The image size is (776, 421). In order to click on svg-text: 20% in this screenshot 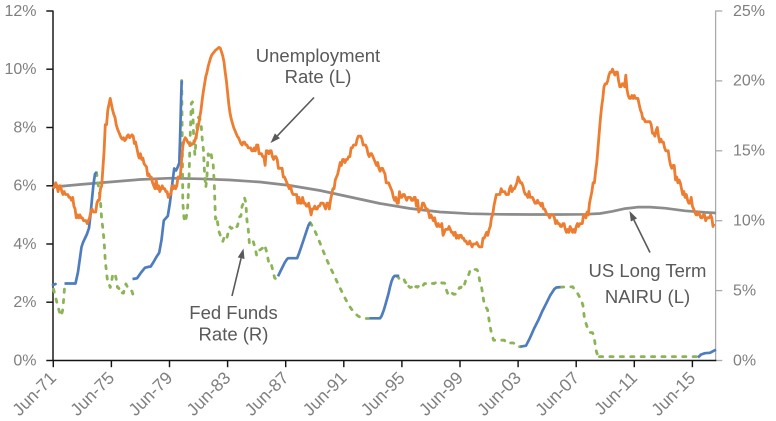, I will do `click(749, 81)`.